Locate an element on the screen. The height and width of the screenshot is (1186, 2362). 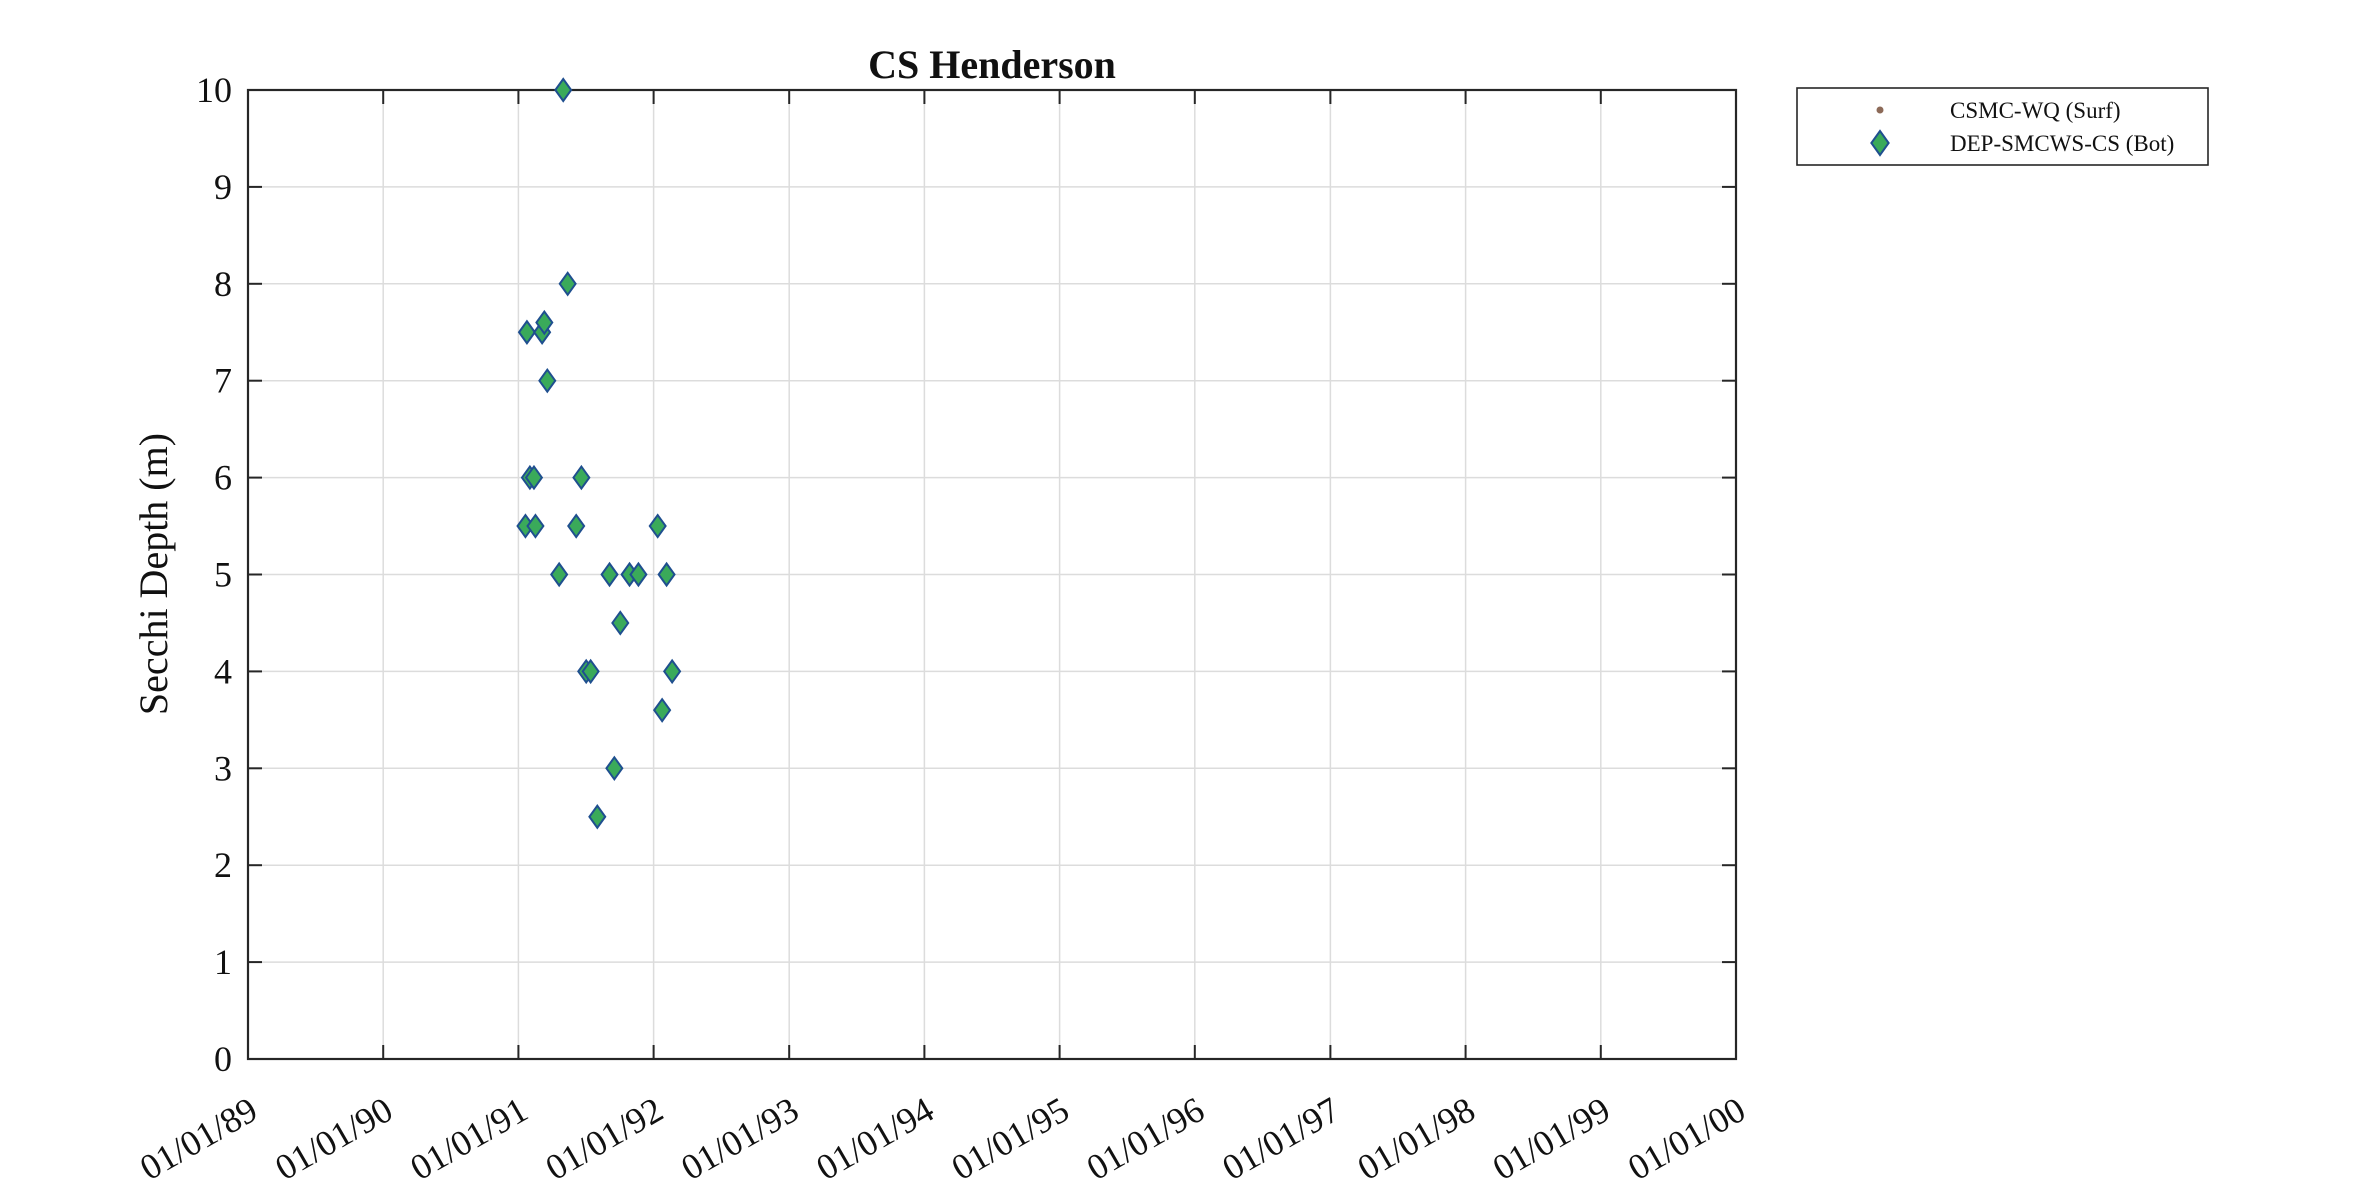
legend-label-1: CSMC-WQ (Surf) is located at coordinates (2035, 110).